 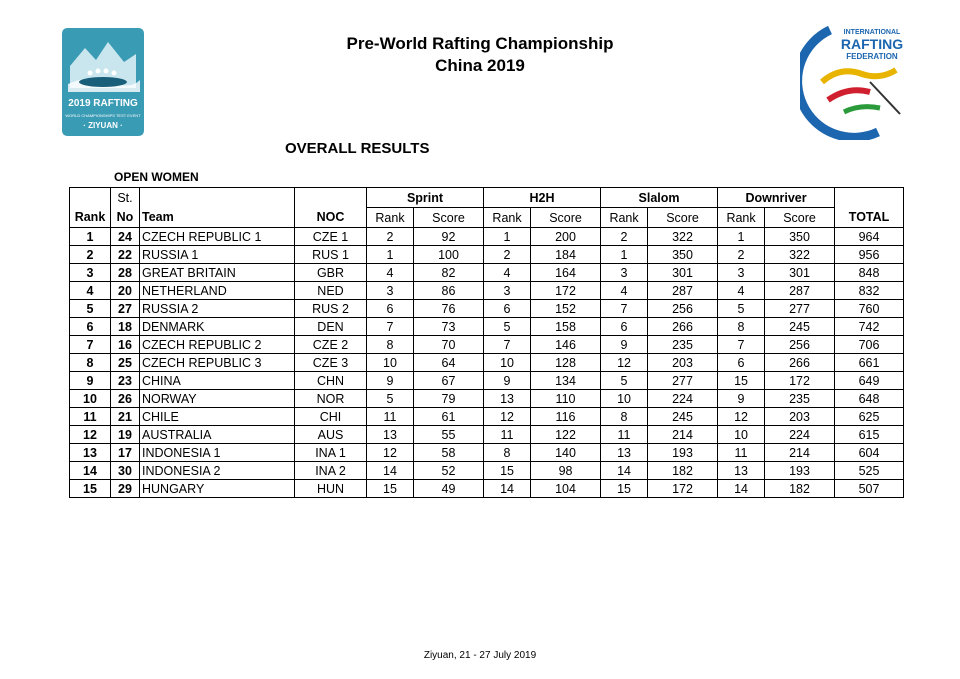 I want to click on h2h-score-cell: 104, so click(x=566, y=488).